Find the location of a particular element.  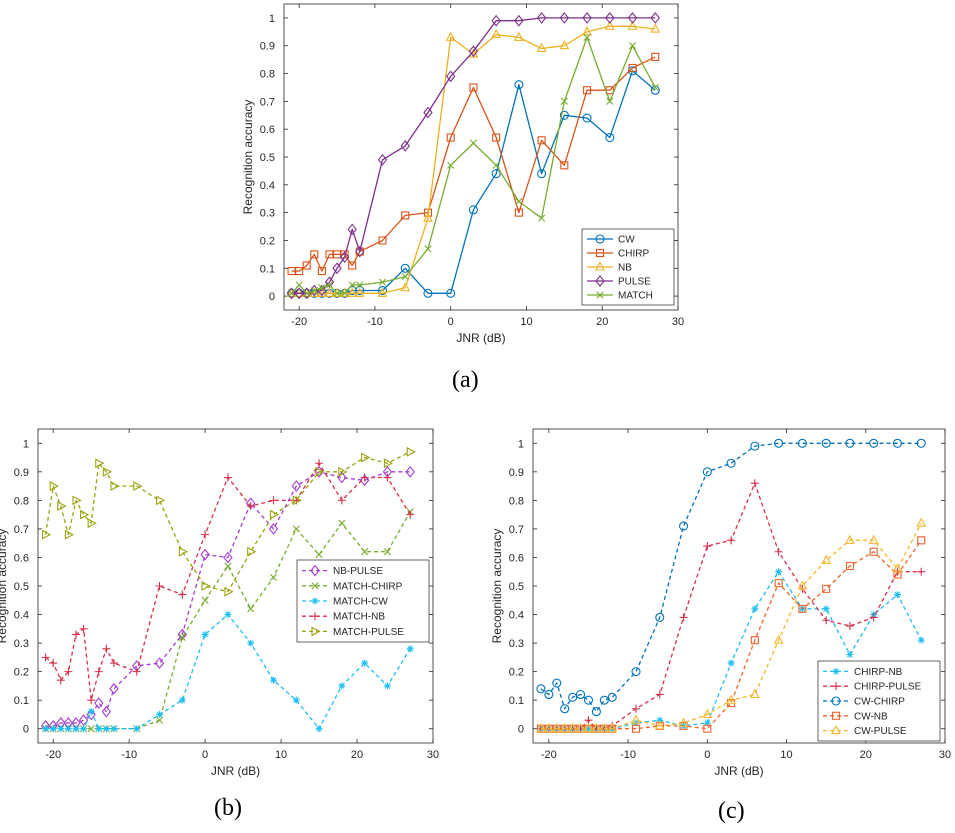

x-tick-label-c: 30 is located at coordinates (945, 755).